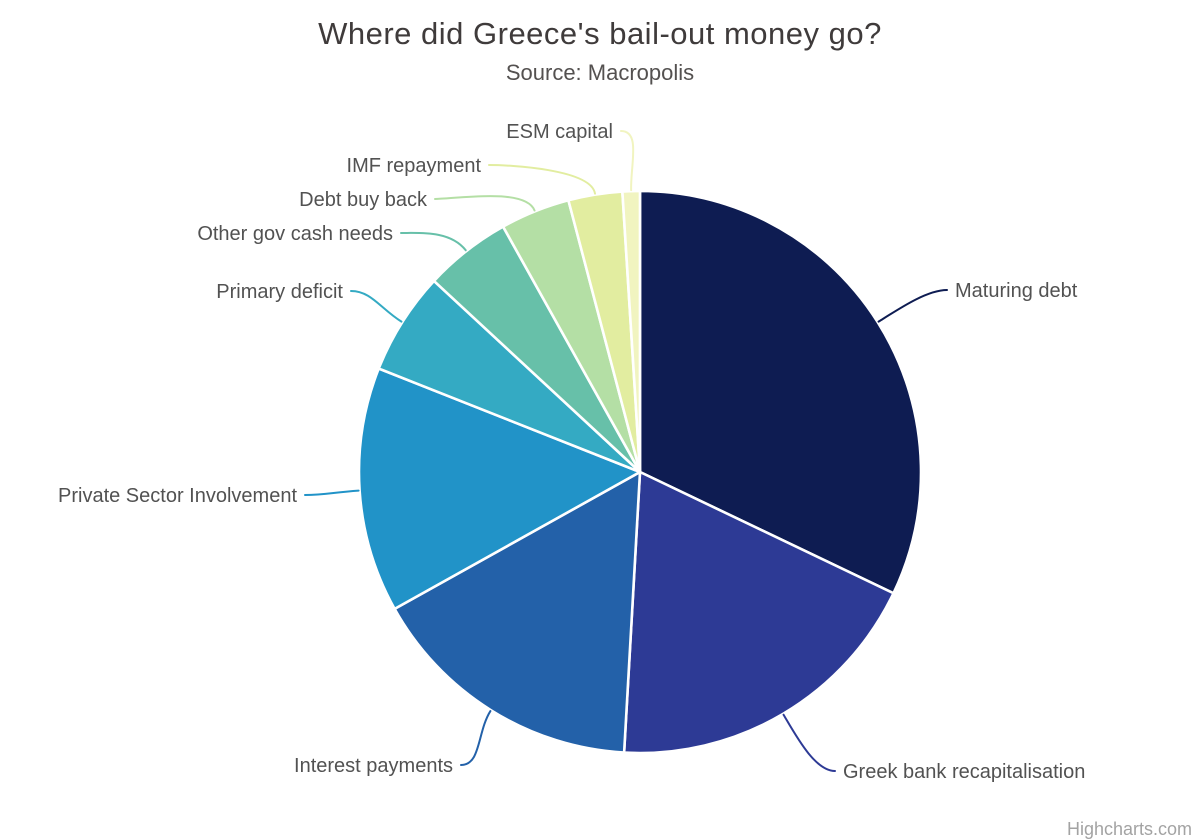 Image resolution: width=1200 pixels, height=840 pixels. What do you see at coordinates (177, 496) in the screenshot?
I see `data-label-private-sector-involvement: Private Sector Involvement` at bounding box center [177, 496].